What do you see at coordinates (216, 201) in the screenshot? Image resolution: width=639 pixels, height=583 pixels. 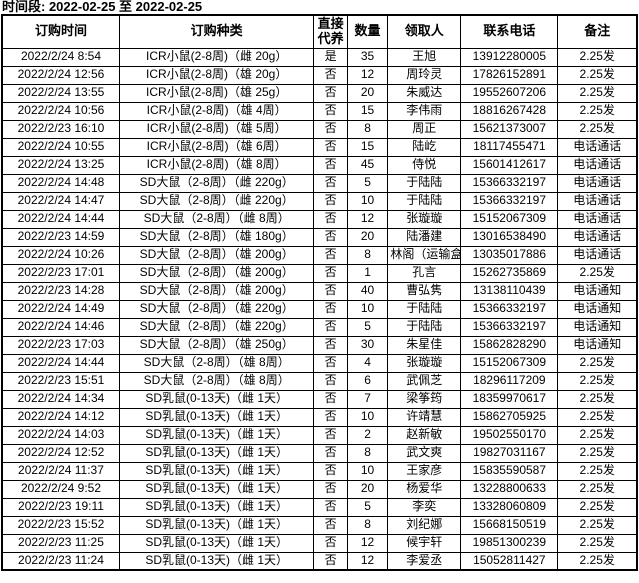 I see `cell-order-type: SD大鼠（2-8周）（雌 220g）` at bounding box center [216, 201].